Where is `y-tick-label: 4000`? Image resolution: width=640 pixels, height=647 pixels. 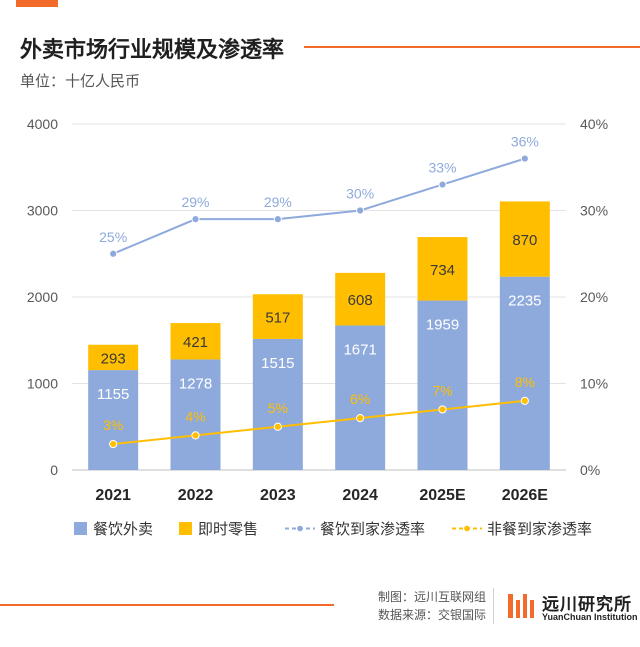
y-tick-label: 4000 is located at coordinates (42, 124).